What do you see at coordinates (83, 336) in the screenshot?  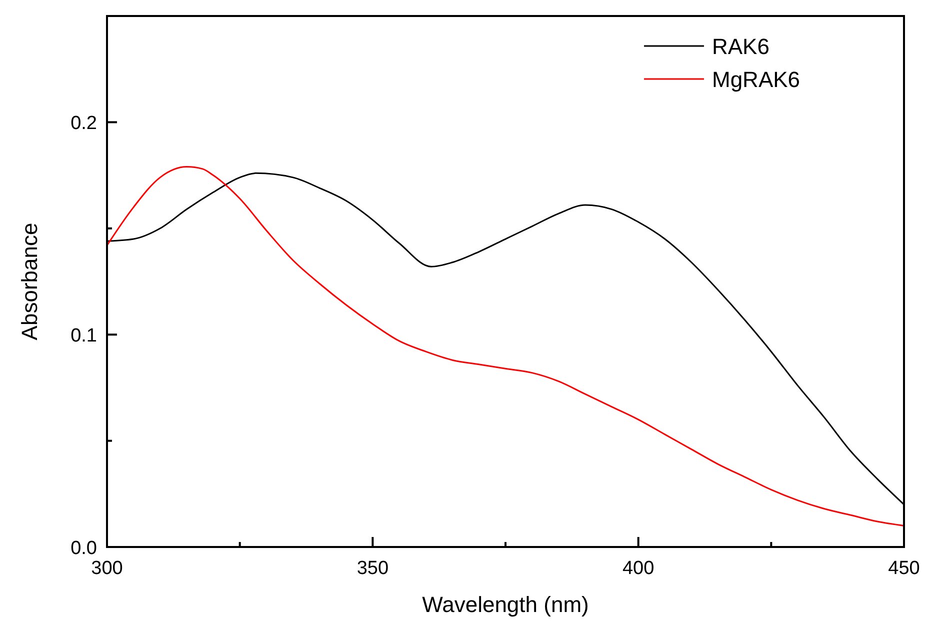 I see `y-tick-label: 0.1` at bounding box center [83, 336].